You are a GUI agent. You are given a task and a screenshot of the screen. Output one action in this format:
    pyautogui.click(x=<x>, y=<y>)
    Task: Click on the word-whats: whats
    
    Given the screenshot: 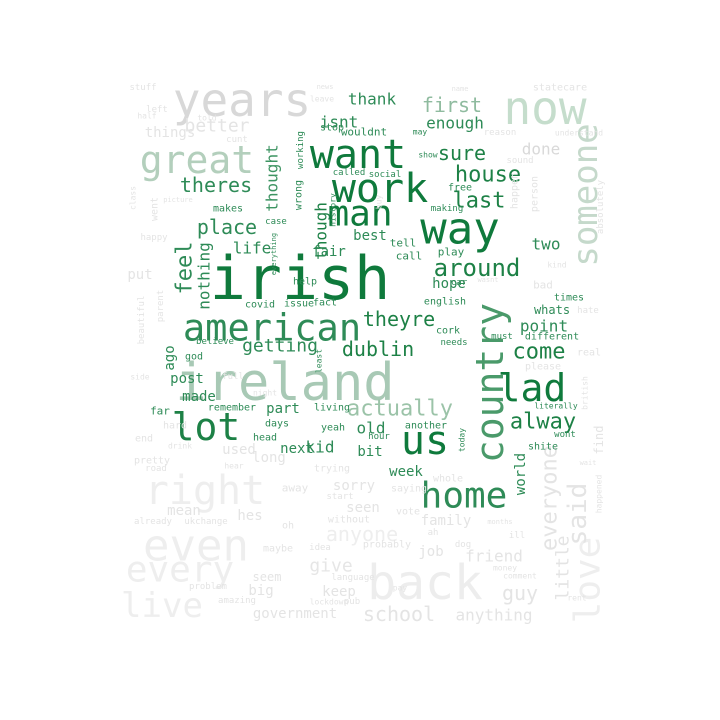 What is the action you would take?
    pyautogui.click(x=552, y=310)
    